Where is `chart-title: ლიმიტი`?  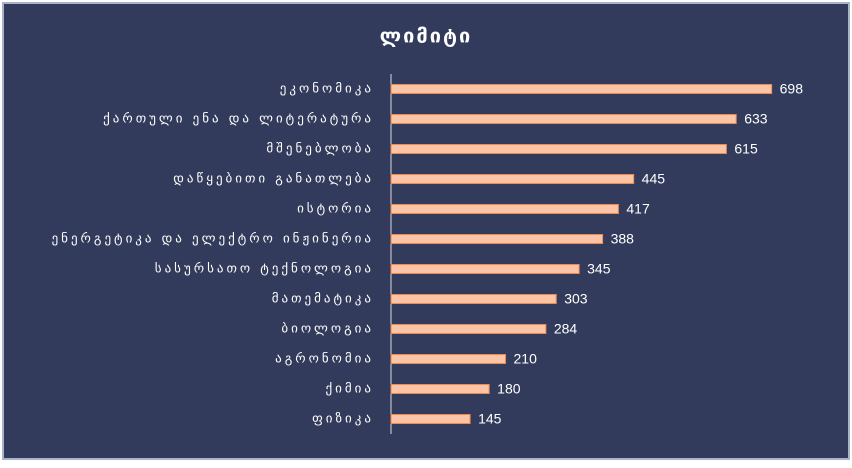 chart-title: ლიმიტი is located at coordinates (426, 36).